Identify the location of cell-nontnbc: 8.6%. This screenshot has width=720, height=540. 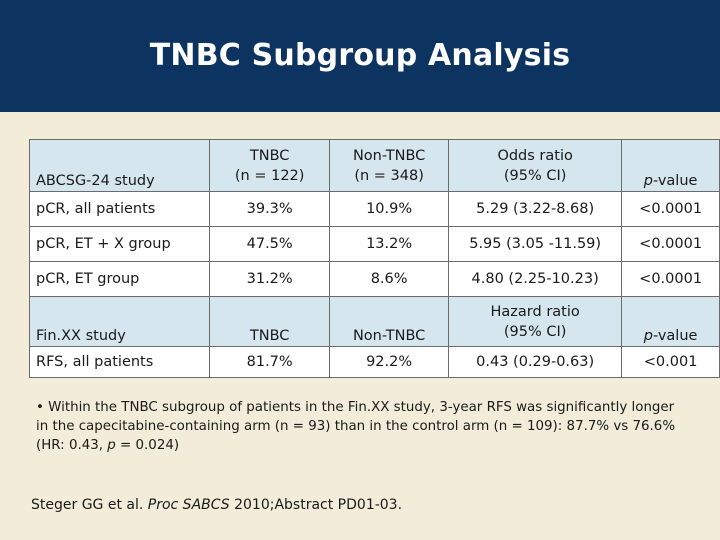
(389, 279).